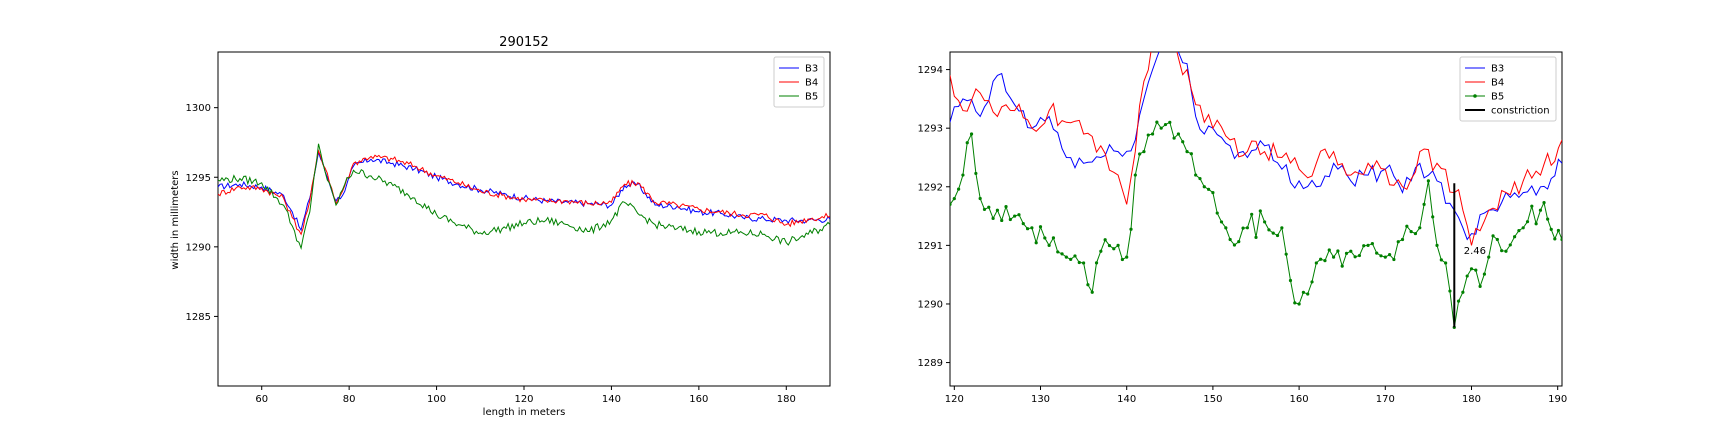 Image resolution: width=1728 pixels, height=432 pixels. I want to click on legend-box, so click(1508, 89).